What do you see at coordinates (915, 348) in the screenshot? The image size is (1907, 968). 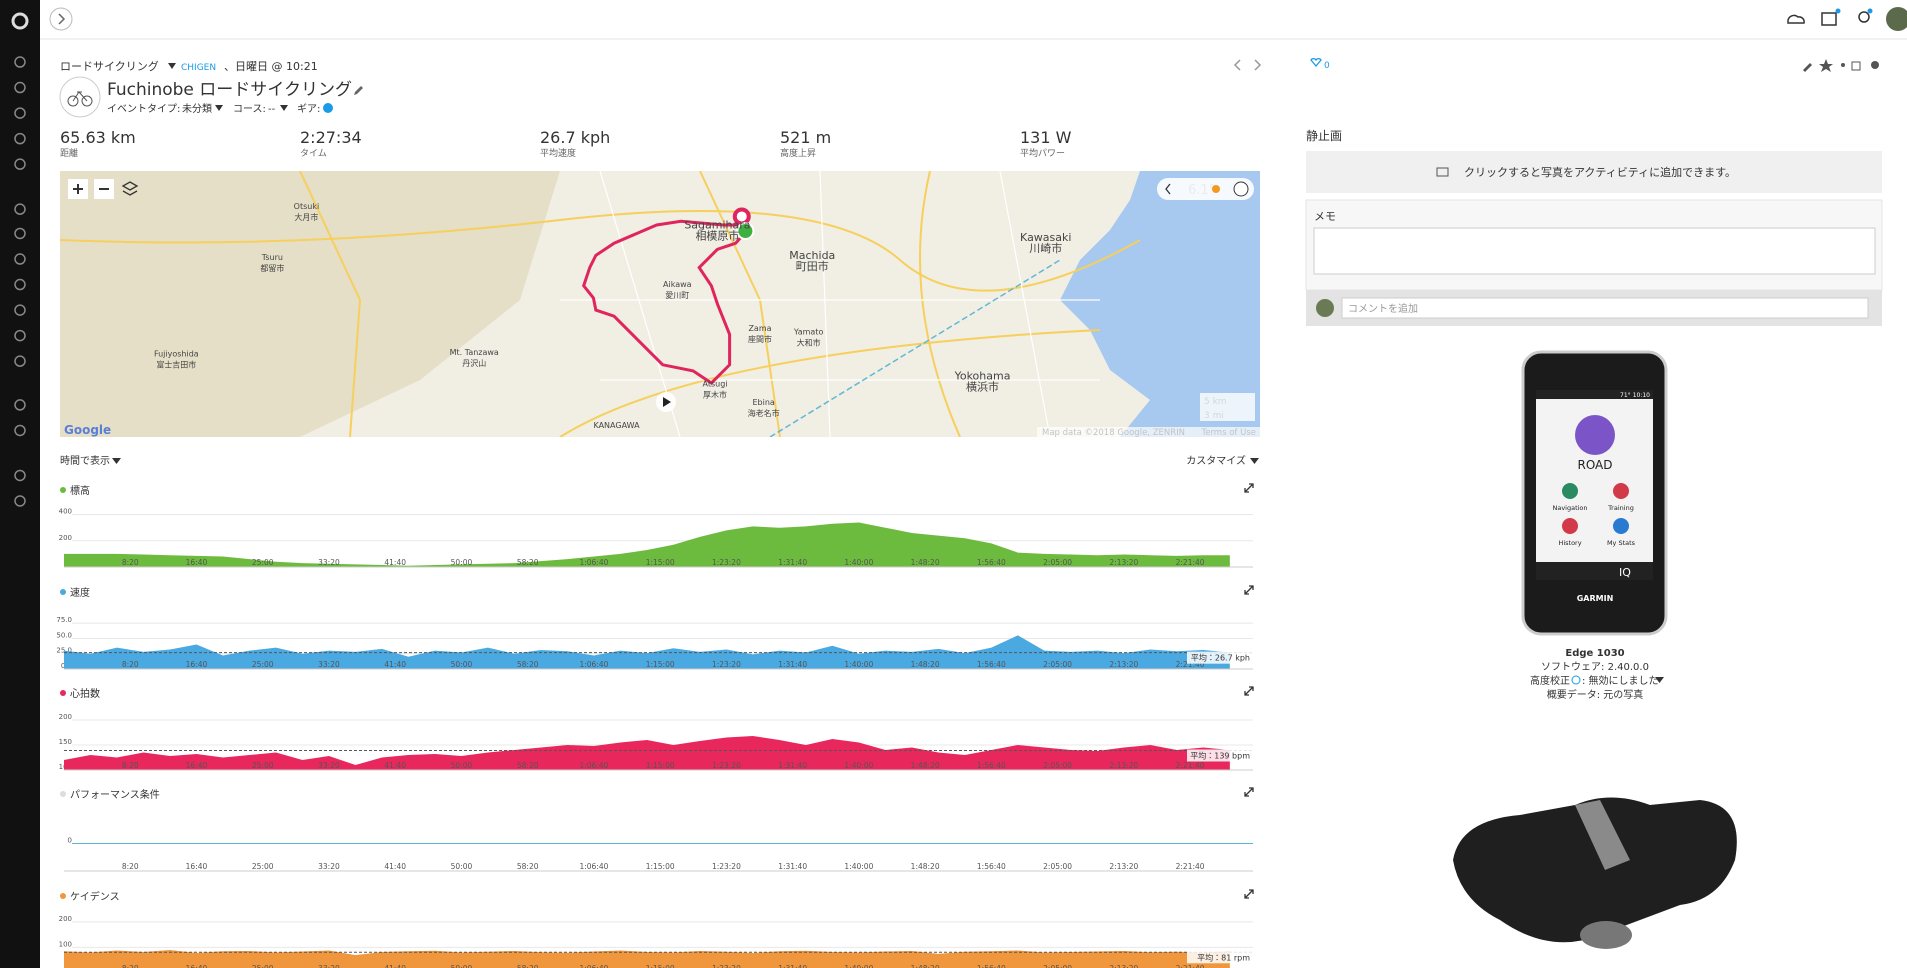 I see `rail` at bounding box center [915, 348].